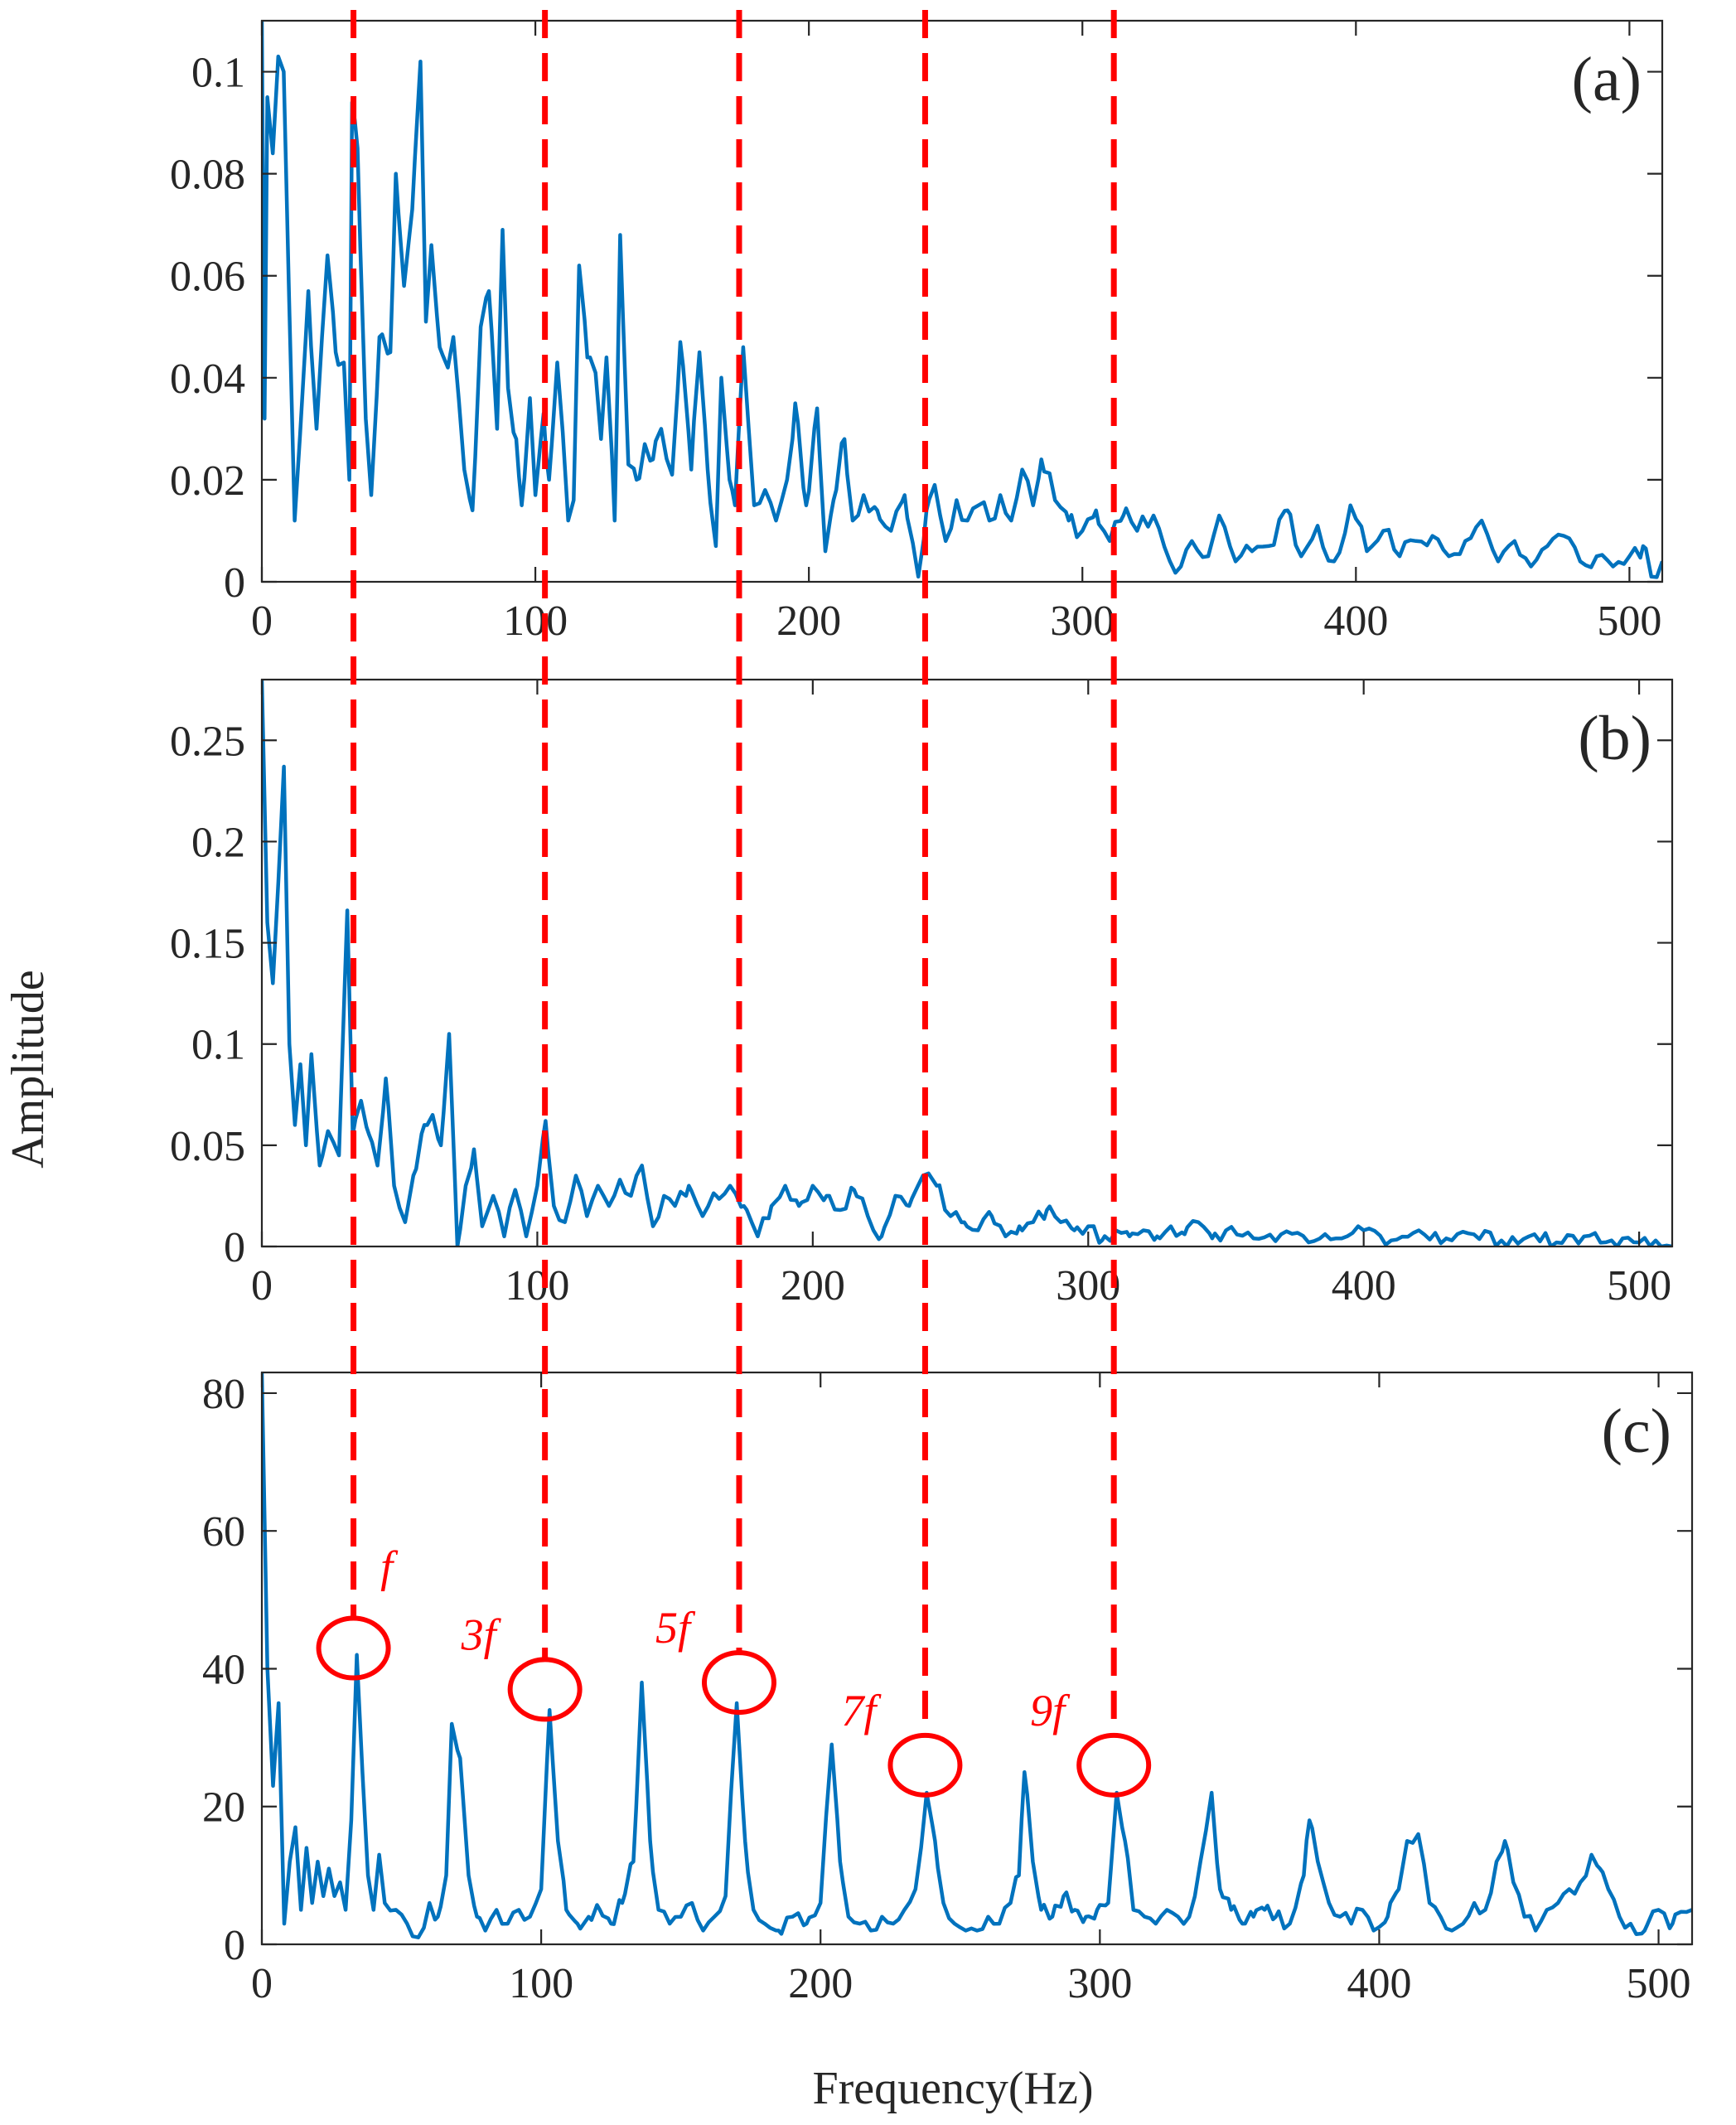  I want to click on y-tick-label: 0.04, so click(207, 380).